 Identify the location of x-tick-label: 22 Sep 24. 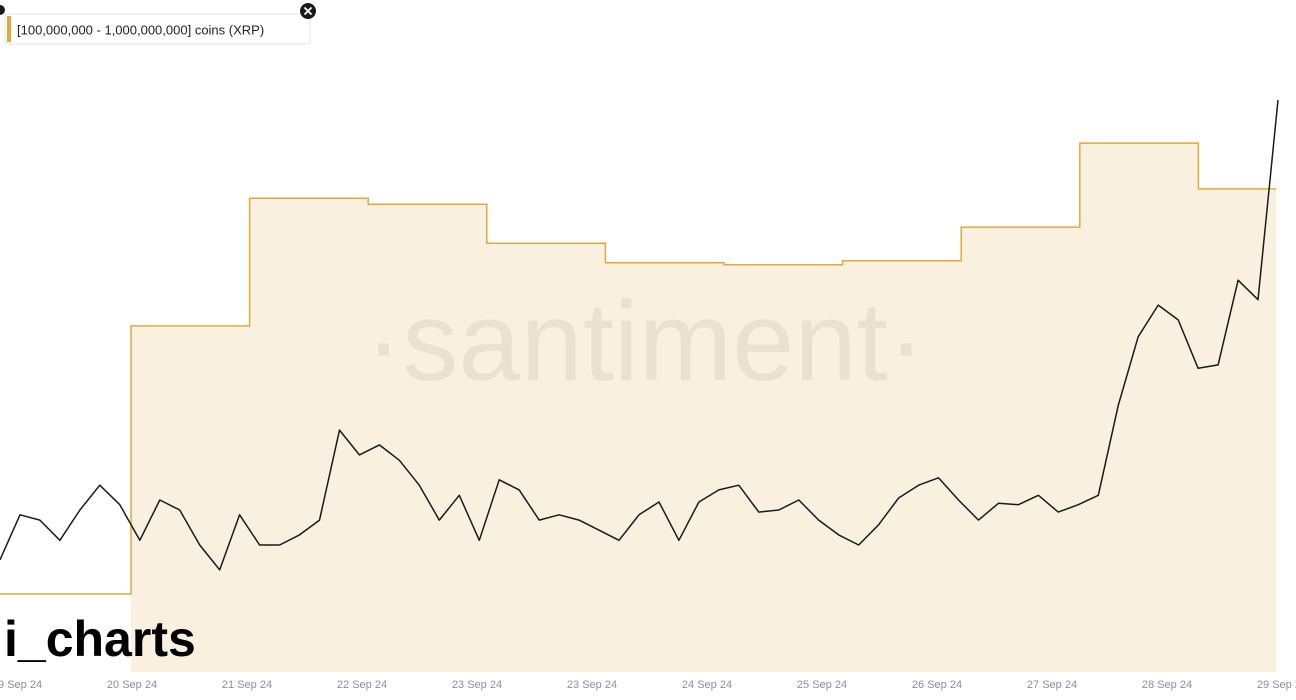
(362, 685).